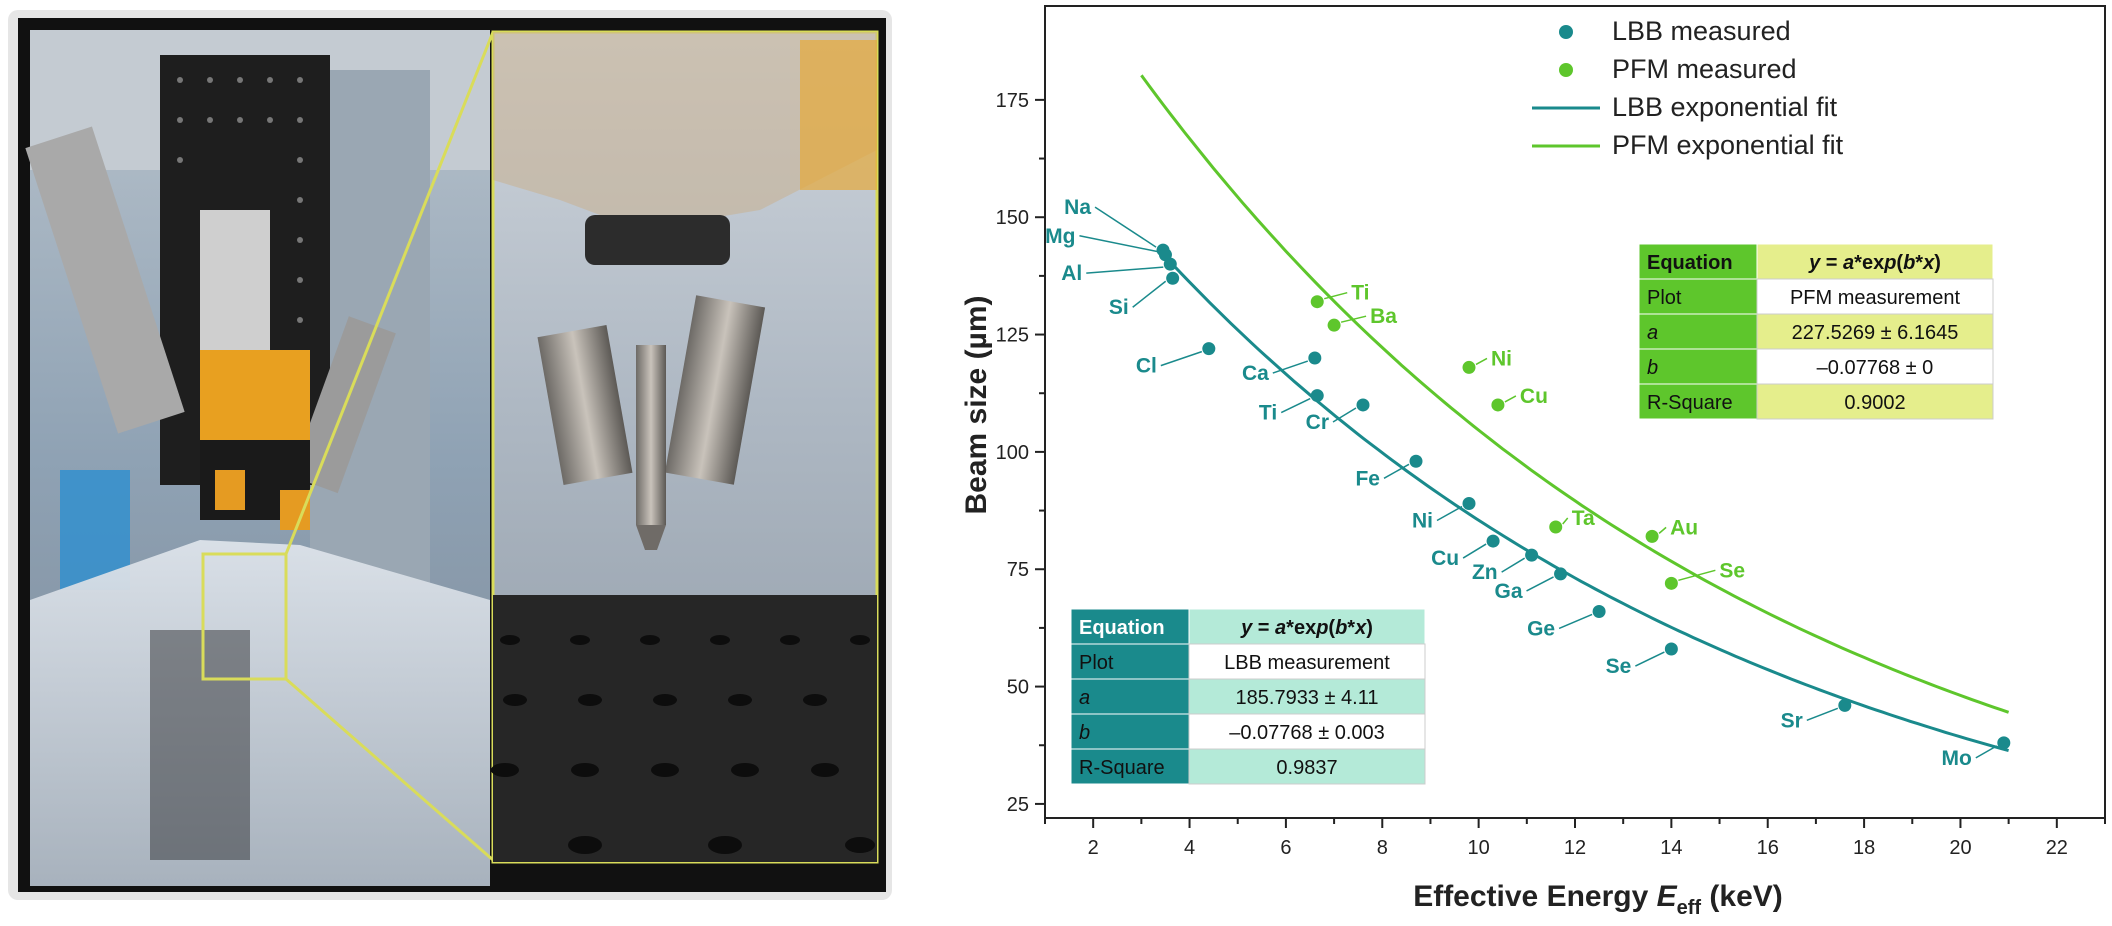  Describe the element at coordinates (1077, 207) in the screenshot. I see `point-label: Na` at that location.